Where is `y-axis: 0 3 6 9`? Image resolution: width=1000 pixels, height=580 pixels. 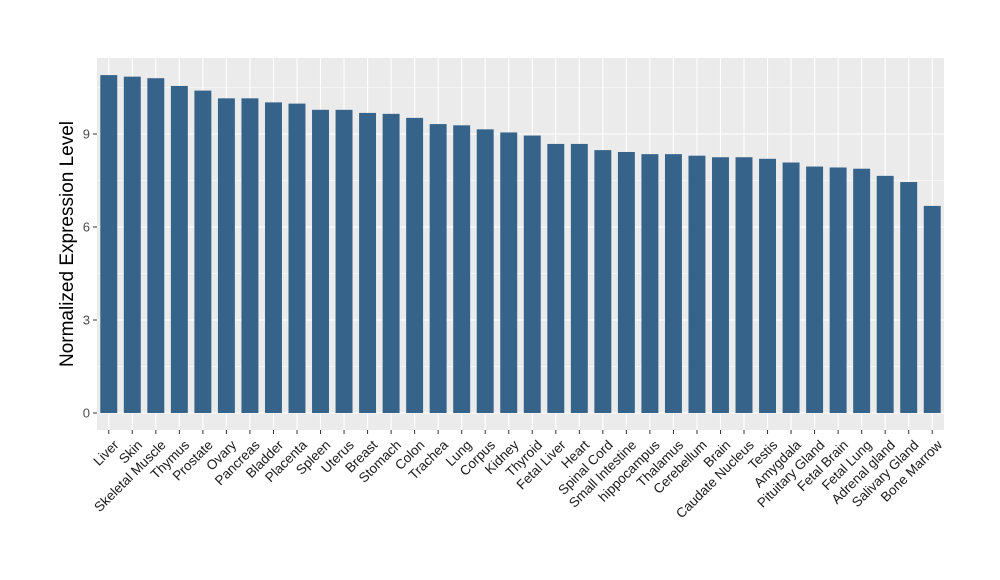 y-axis: 0 3 6 9 is located at coordinates (90, 274).